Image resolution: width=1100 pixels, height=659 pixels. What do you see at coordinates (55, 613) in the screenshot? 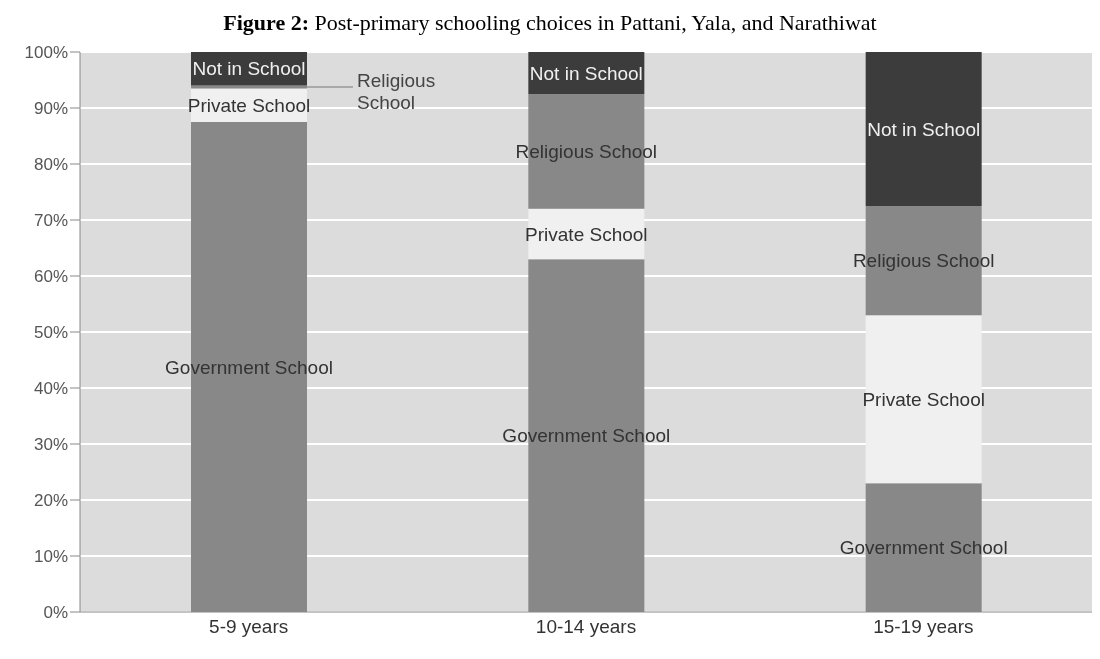
I see `y-tick-label: 0%` at bounding box center [55, 613].